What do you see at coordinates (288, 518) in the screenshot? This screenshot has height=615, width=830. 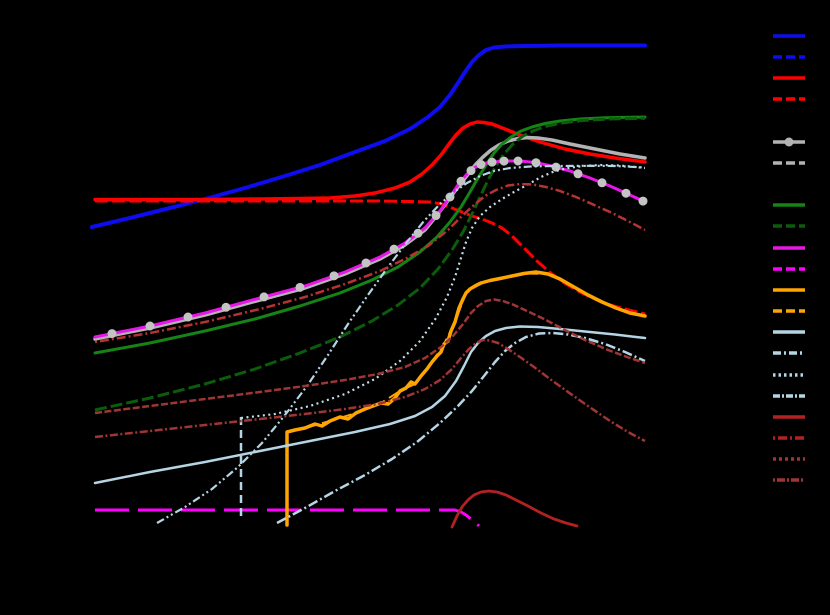 I see `series-magenta-dashed-bottom` at bounding box center [288, 518].